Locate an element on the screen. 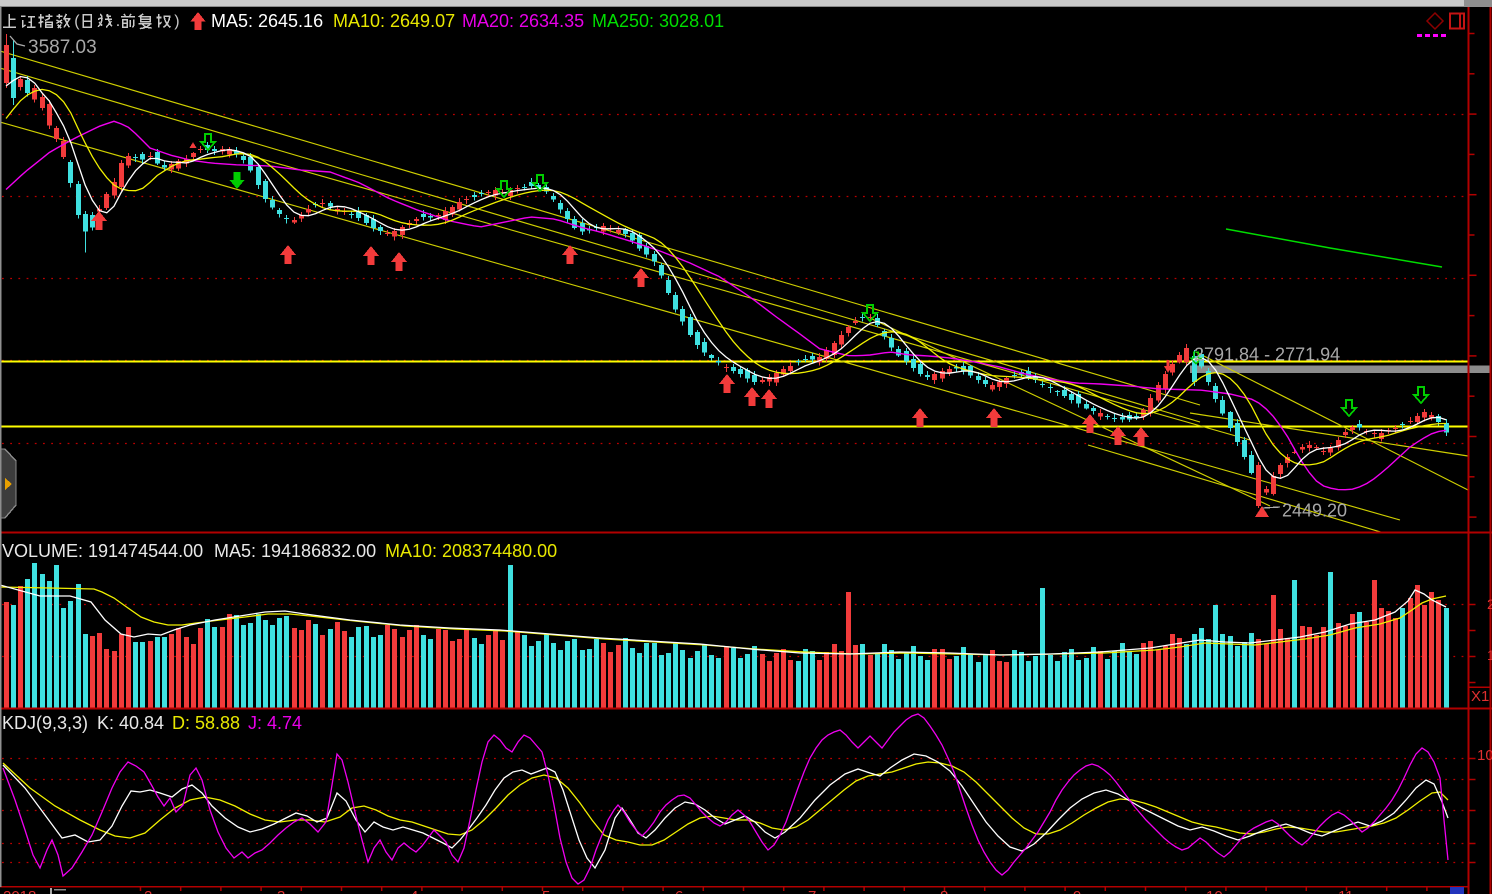 This screenshot has width=1492, height=894. svg-text: 1 is located at coordinates (1489, 655).